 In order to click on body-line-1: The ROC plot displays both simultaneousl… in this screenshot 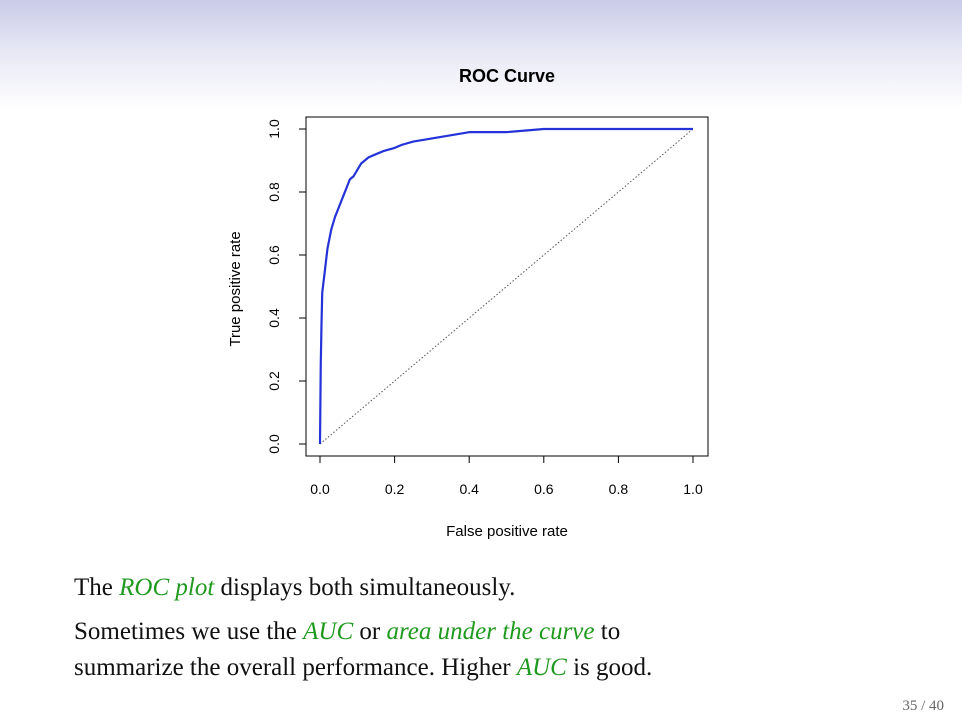, I will do `click(294, 588)`.